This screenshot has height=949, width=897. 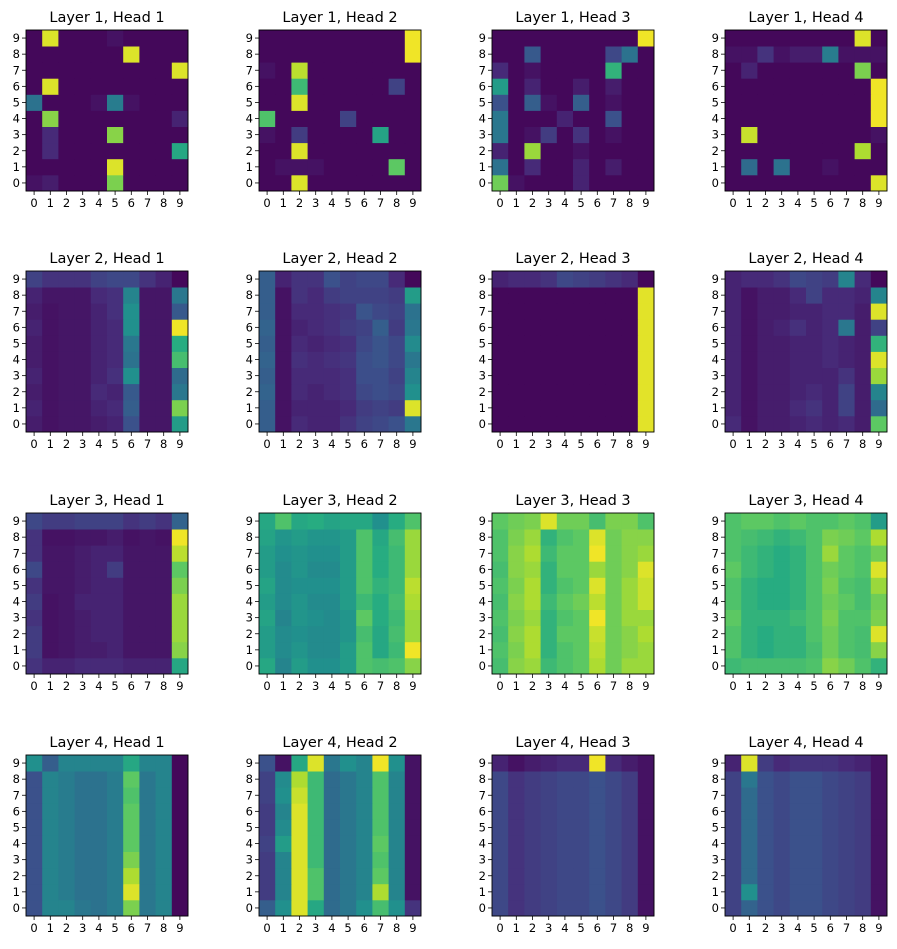 What do you see at coordinates (813, 444) in the screenshot?
I see `x-tick-label: 5` at bounding box center [813, 444].